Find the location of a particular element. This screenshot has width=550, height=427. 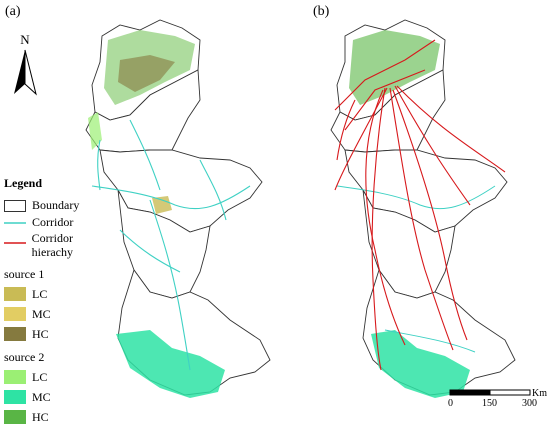

legend-source2-label: source 2 is located at coordinates (24, 357).